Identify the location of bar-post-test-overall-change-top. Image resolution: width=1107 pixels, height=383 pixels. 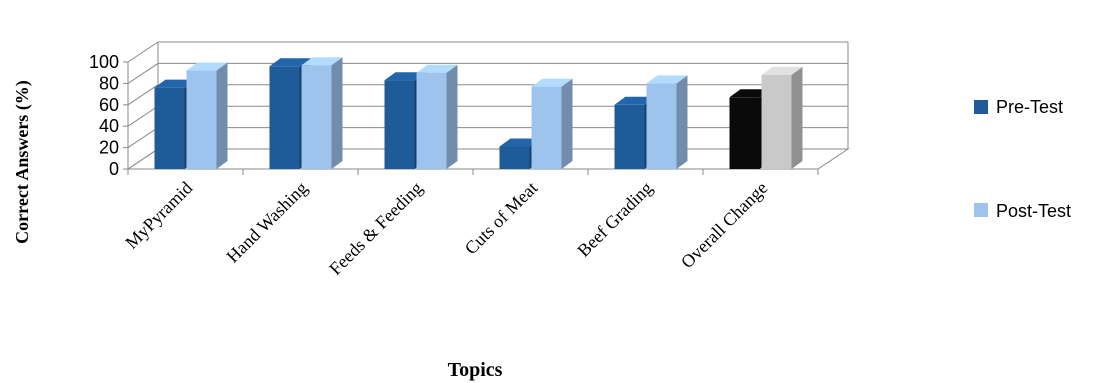
(782, 70).